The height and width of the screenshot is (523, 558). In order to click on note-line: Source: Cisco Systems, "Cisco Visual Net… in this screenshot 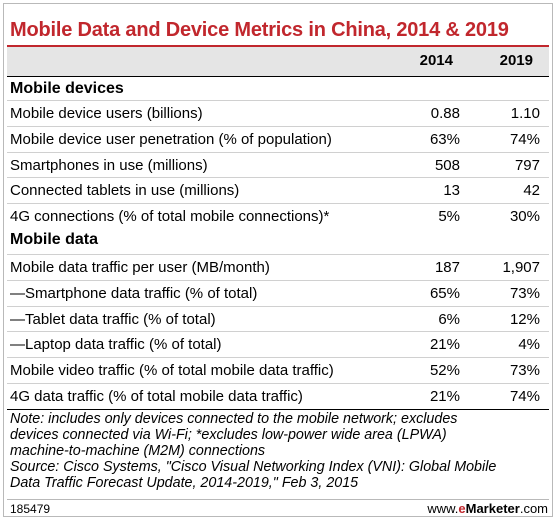, I will do `click(253, 467)`.